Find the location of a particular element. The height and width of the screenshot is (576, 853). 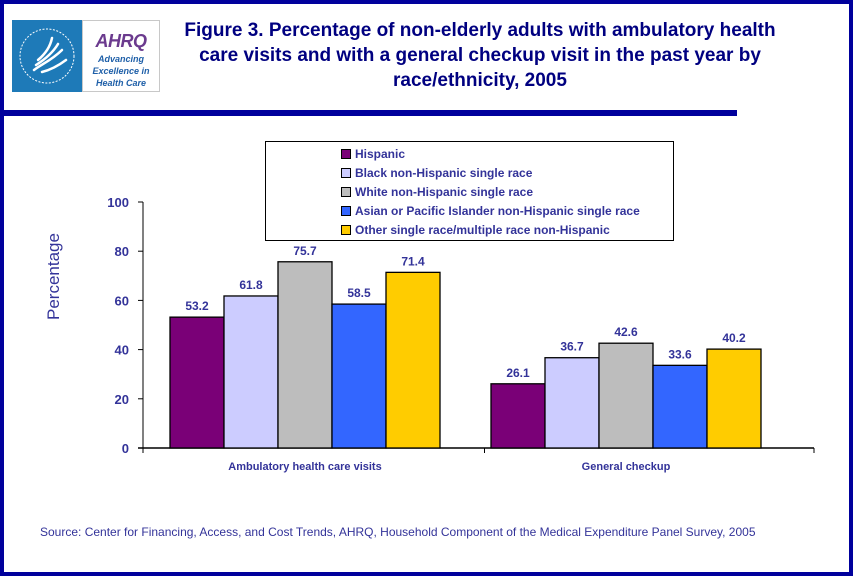

legend-item: Black non-Hispanic single race is located at coordinates (436, 172).